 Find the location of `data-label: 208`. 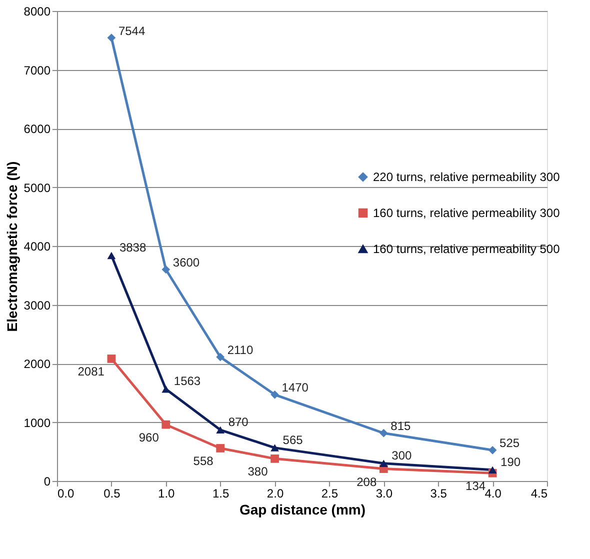

data-label: 208 is located at coordinates (366, 481).